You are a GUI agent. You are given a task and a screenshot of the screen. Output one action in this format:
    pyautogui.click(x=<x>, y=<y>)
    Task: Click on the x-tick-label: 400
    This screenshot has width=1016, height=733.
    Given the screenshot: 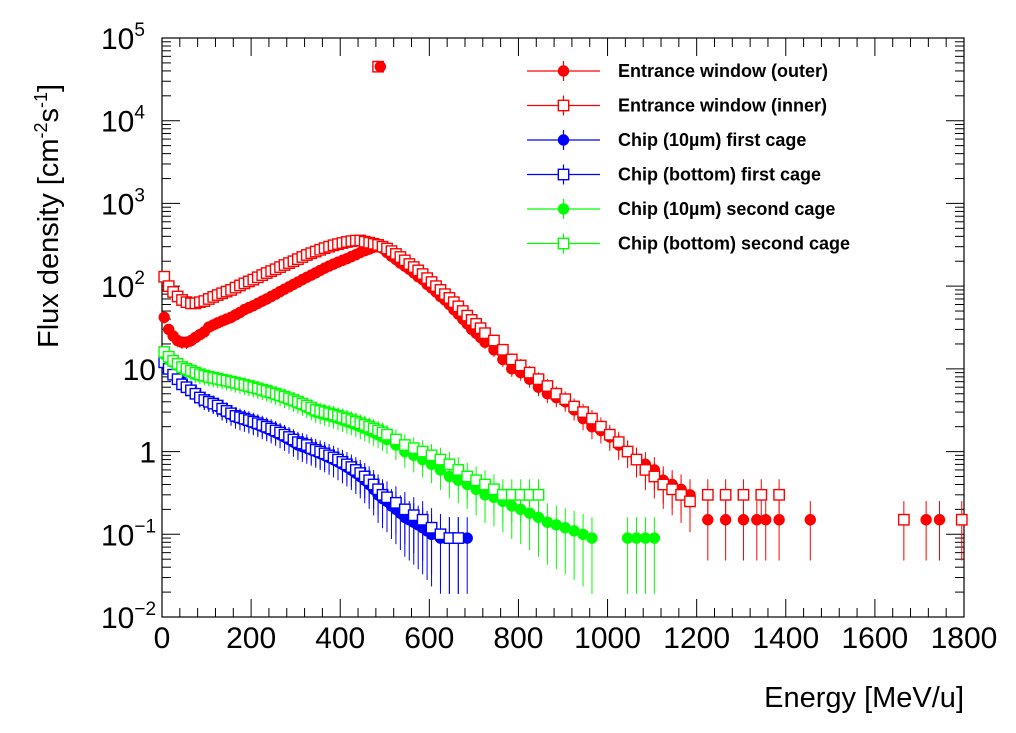 What is the action you would take?
    pyautogui.click(x=340, y=638)
    